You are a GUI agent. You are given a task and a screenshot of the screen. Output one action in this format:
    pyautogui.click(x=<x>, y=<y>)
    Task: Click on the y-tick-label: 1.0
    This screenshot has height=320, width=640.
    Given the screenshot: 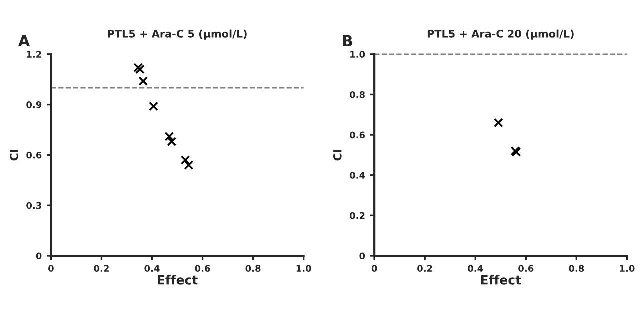 What is the action you would take?
    pyautogui.click(x=358, y=54)
    